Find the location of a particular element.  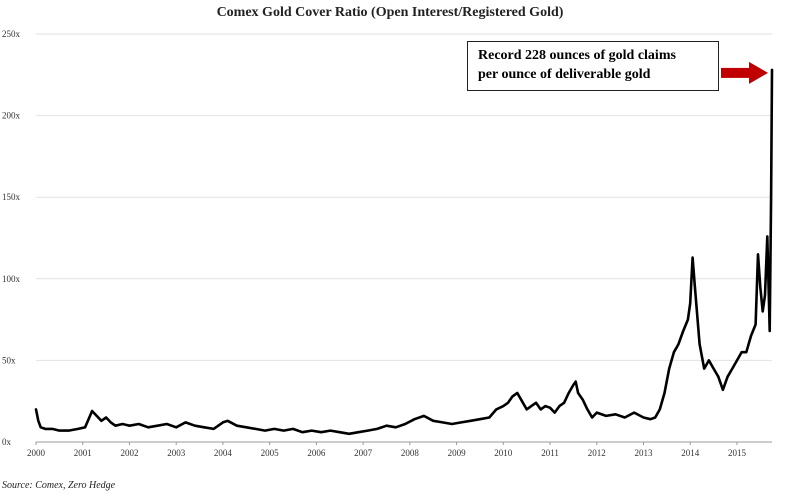

y-tick-label: 250x is located at coordinates (11, 34).